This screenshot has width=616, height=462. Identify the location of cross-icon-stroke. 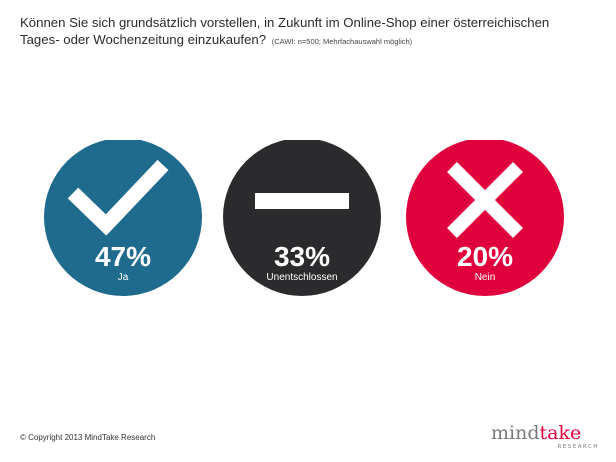
(485, 200).